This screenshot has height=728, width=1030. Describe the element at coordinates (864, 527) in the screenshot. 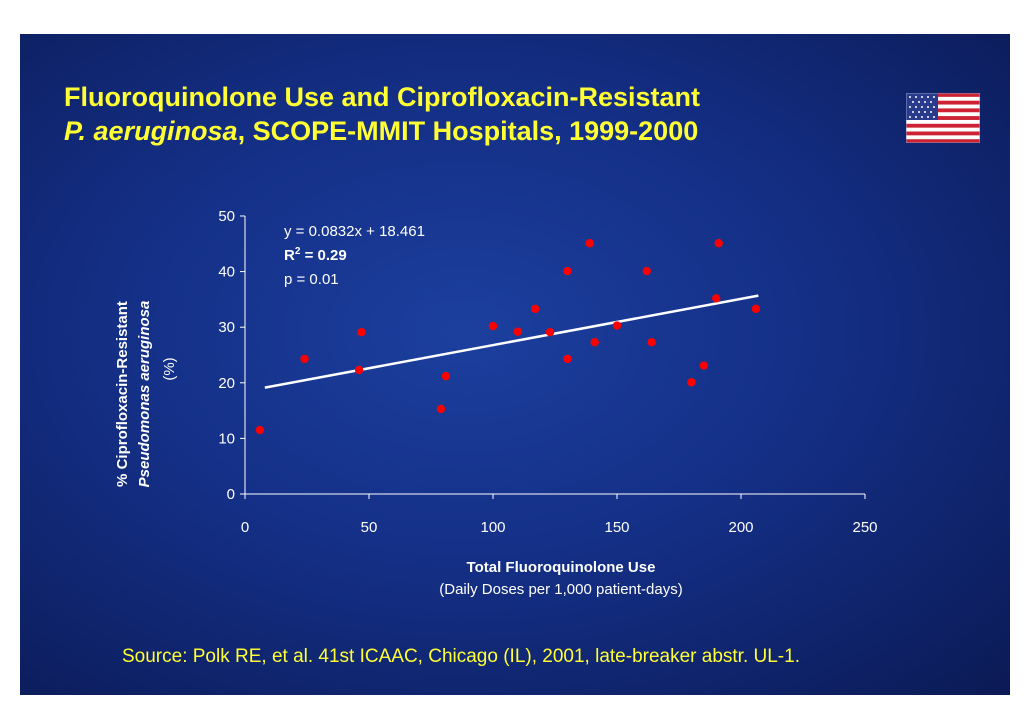

I see `x-tick-label: 250` at that location.